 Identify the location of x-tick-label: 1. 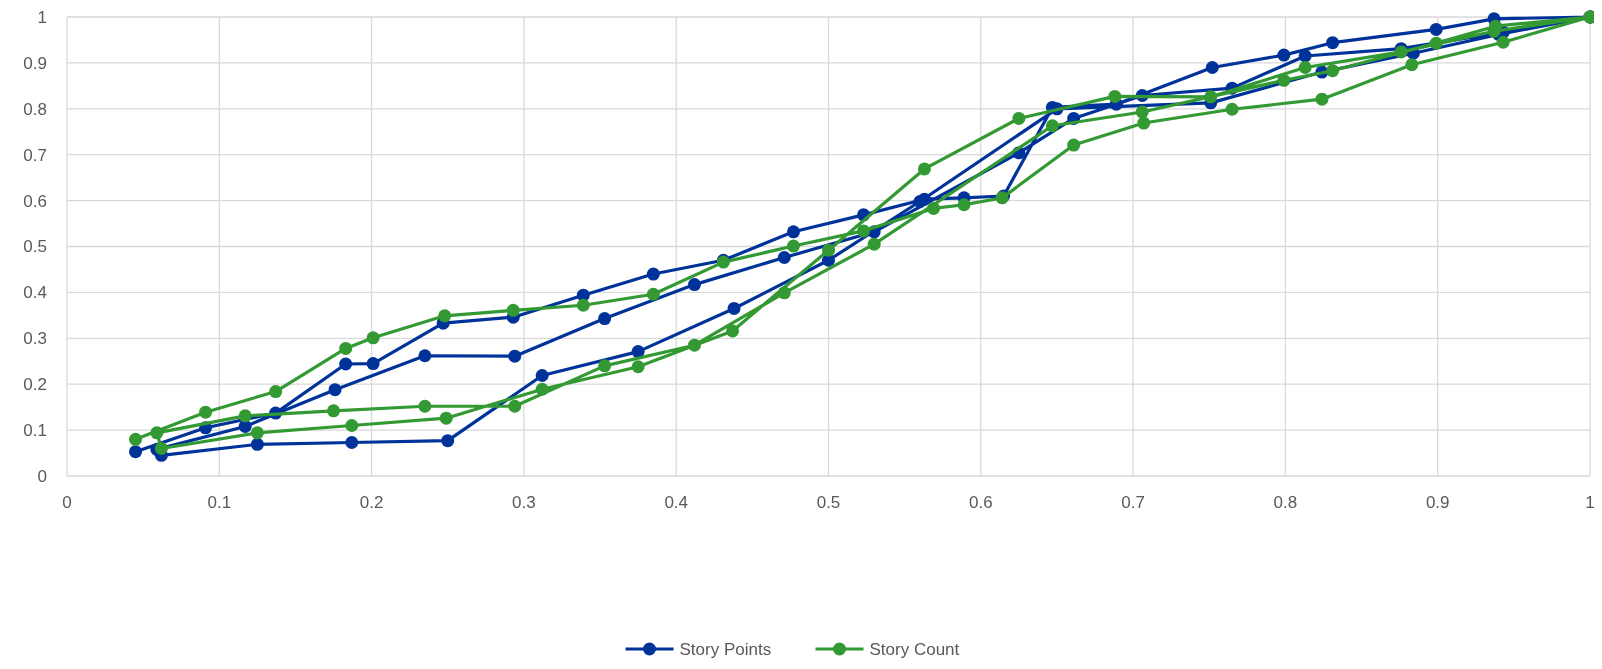
(1590, 502).